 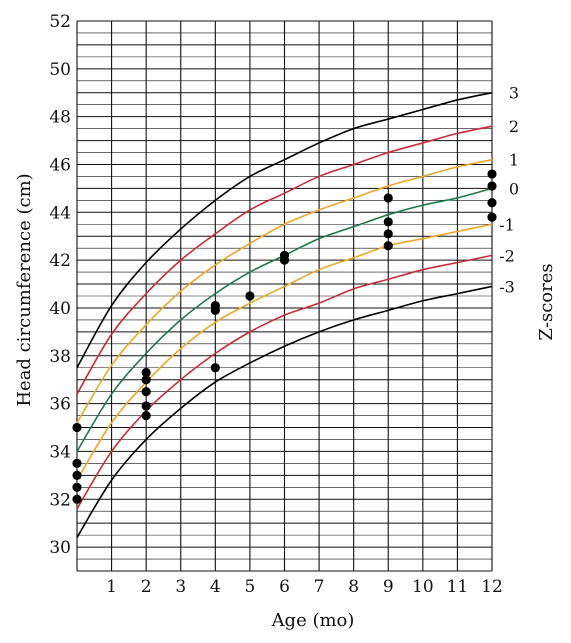 I want to click on x-tick-label: 2, so click(x=146, y=587).